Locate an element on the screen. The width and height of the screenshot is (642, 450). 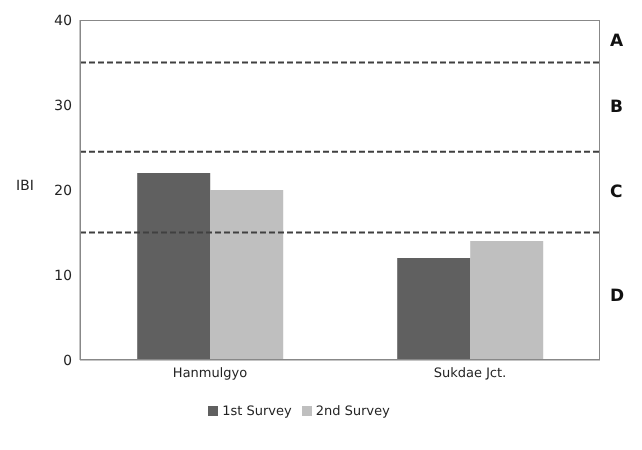
y-tick-label: 30 is located at coordinates (63, 106).